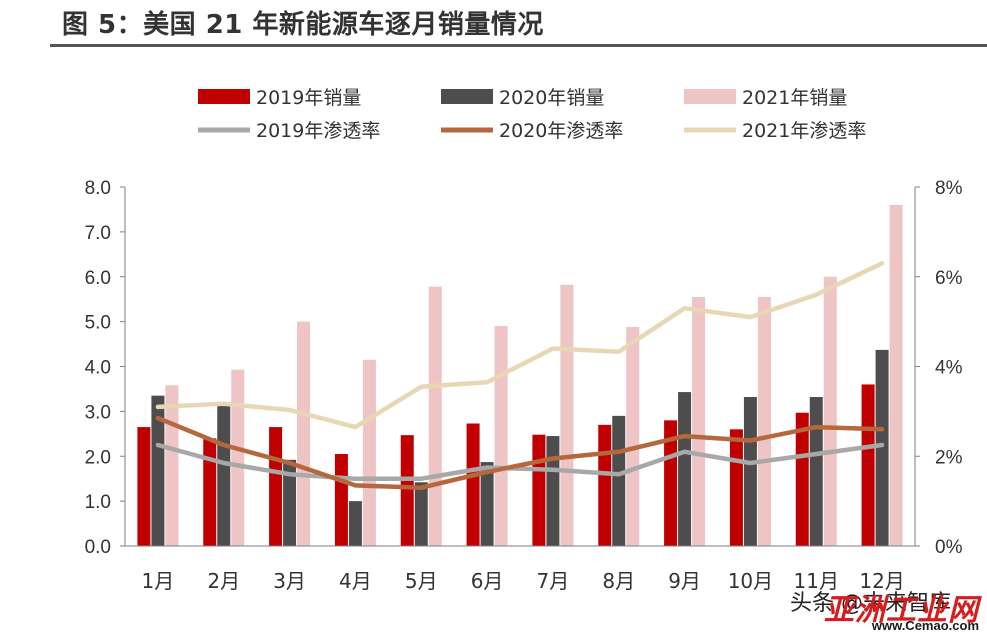 The height and width of the screenshot is (633, 987). I want to click on legend-label-2019年销量: 2019年销量, so click(308, 98).